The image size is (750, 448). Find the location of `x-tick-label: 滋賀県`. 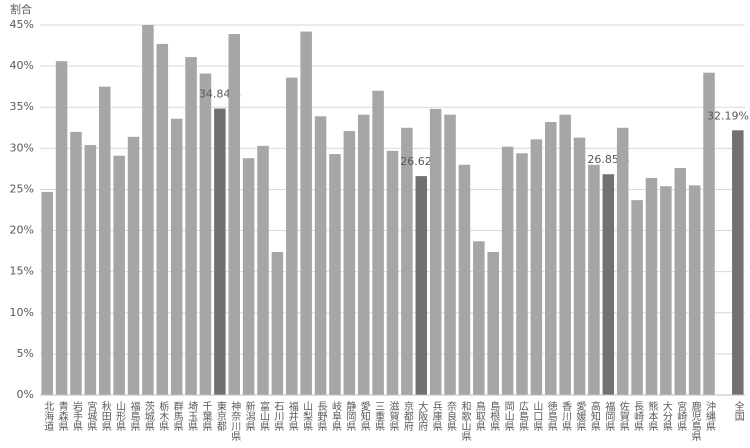

x-tick-label: 滋賀県 is located at coordinates (393, 416).